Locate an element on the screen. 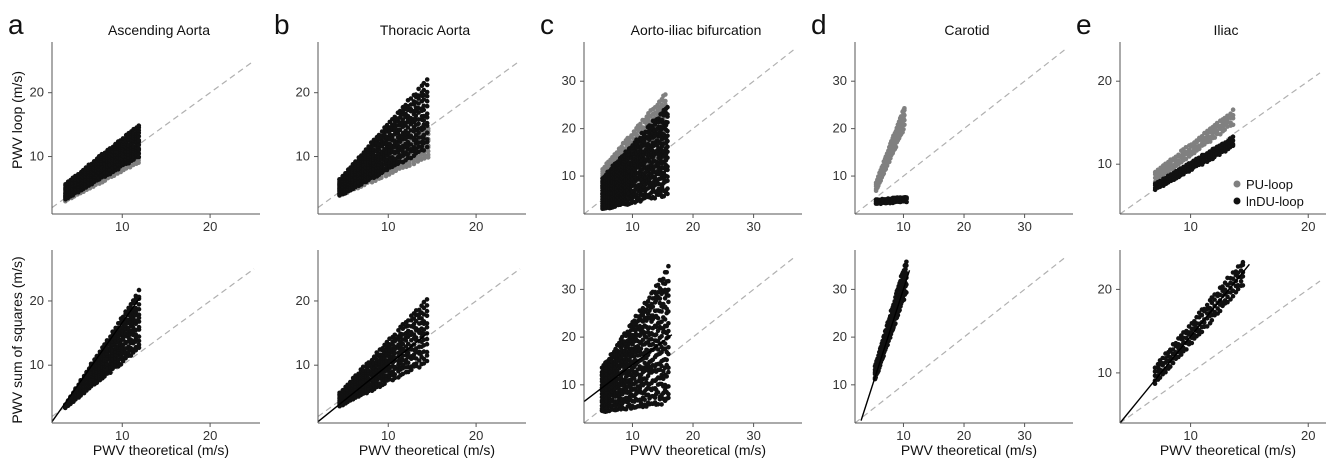 This screenshot has height=464, width=1344. legend-indu-label: lnDU-loop is located at coordinates (1275, 201).